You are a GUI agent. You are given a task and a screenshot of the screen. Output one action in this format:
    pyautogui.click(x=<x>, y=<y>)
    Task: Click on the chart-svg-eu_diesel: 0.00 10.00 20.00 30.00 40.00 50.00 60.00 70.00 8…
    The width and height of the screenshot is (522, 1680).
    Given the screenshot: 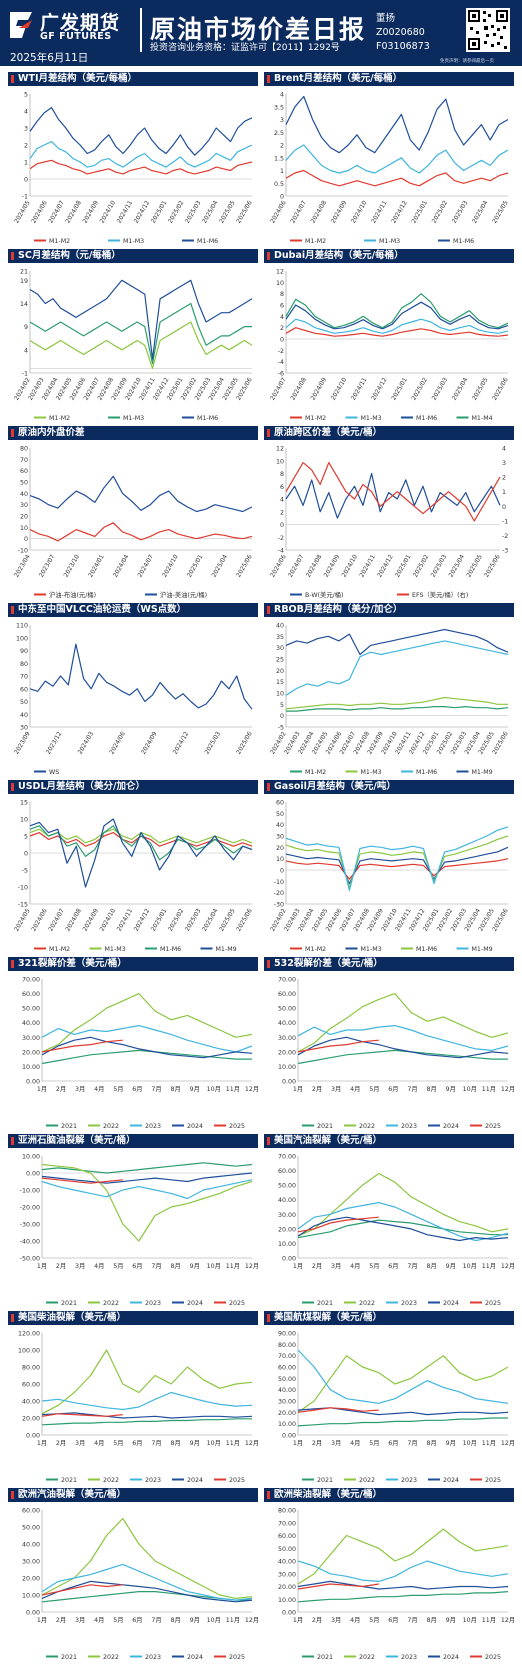 What is the action you would take?
    pyautogui.click(x=396, y=1585)
    